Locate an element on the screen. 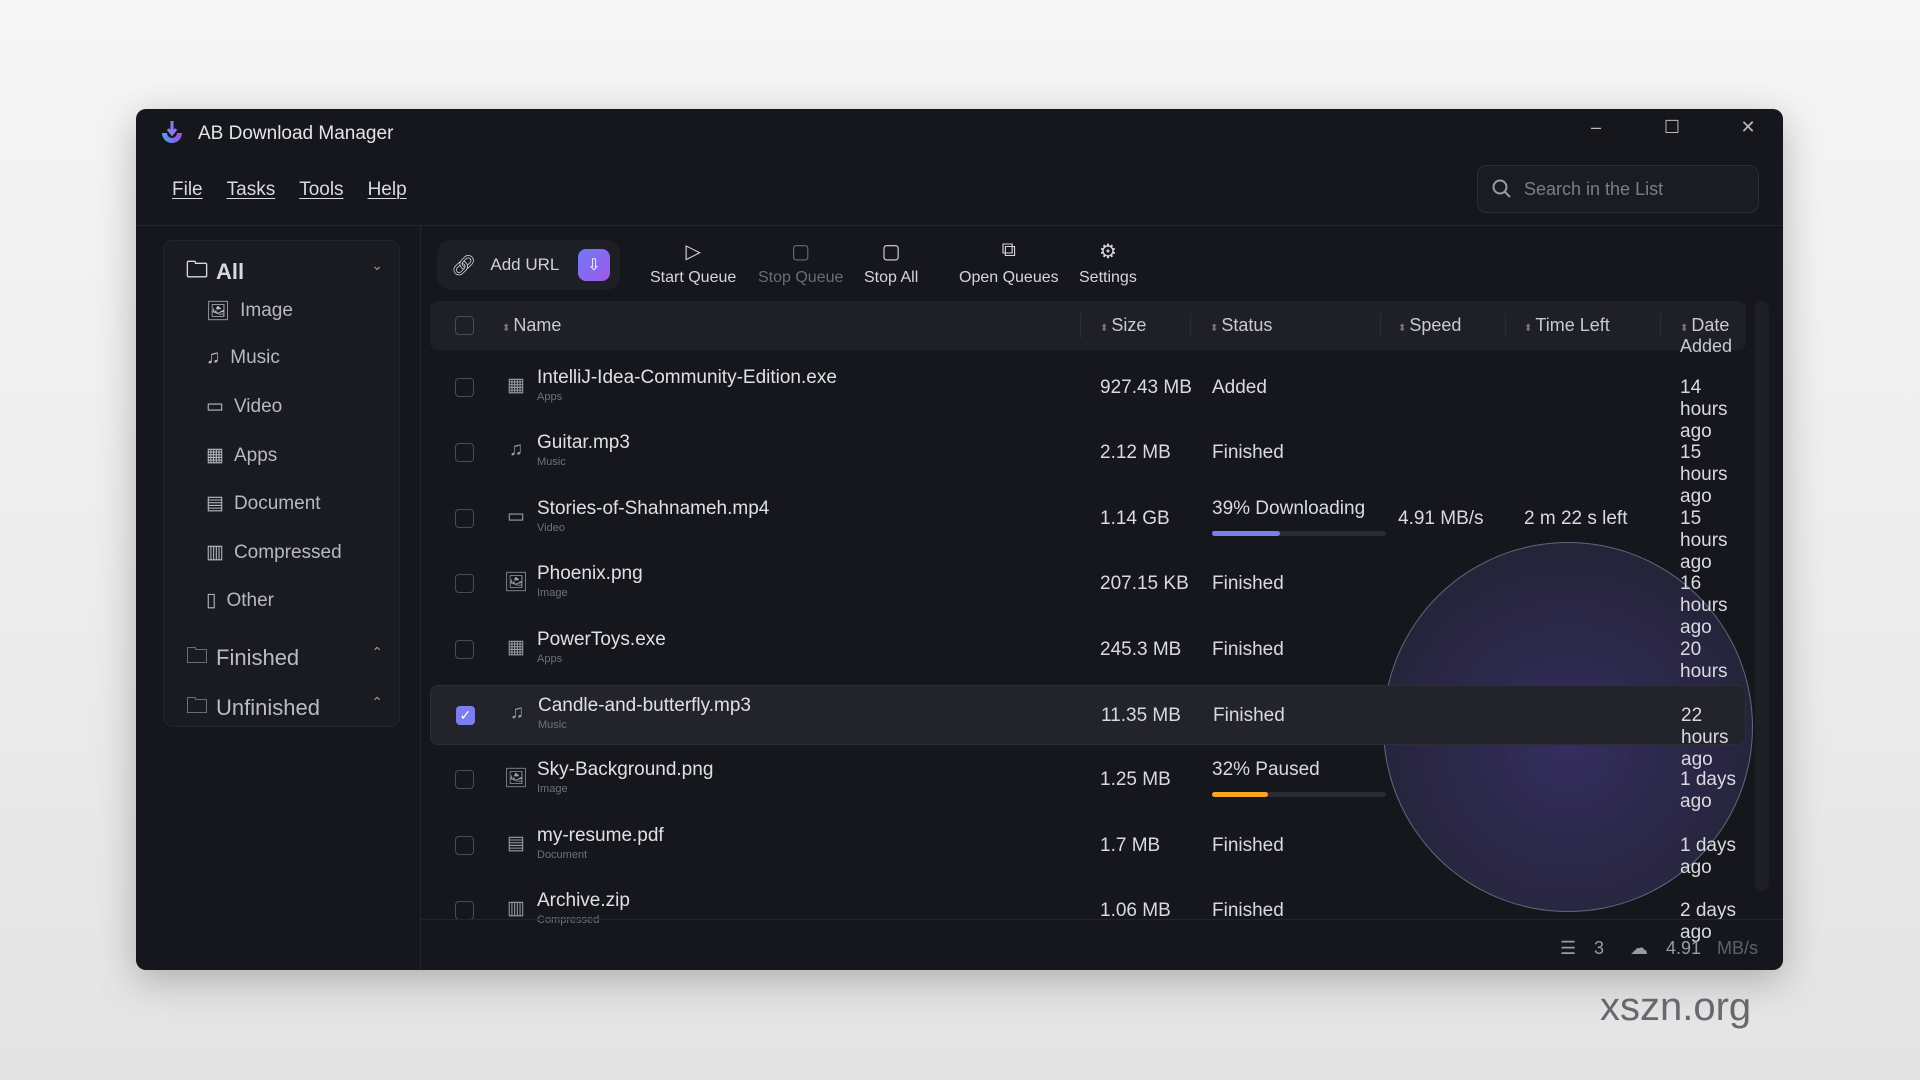 This screenshot has height=1080, width=1920. column-time-left: ⬍ Time Left is located at coordinates (1567, 325).